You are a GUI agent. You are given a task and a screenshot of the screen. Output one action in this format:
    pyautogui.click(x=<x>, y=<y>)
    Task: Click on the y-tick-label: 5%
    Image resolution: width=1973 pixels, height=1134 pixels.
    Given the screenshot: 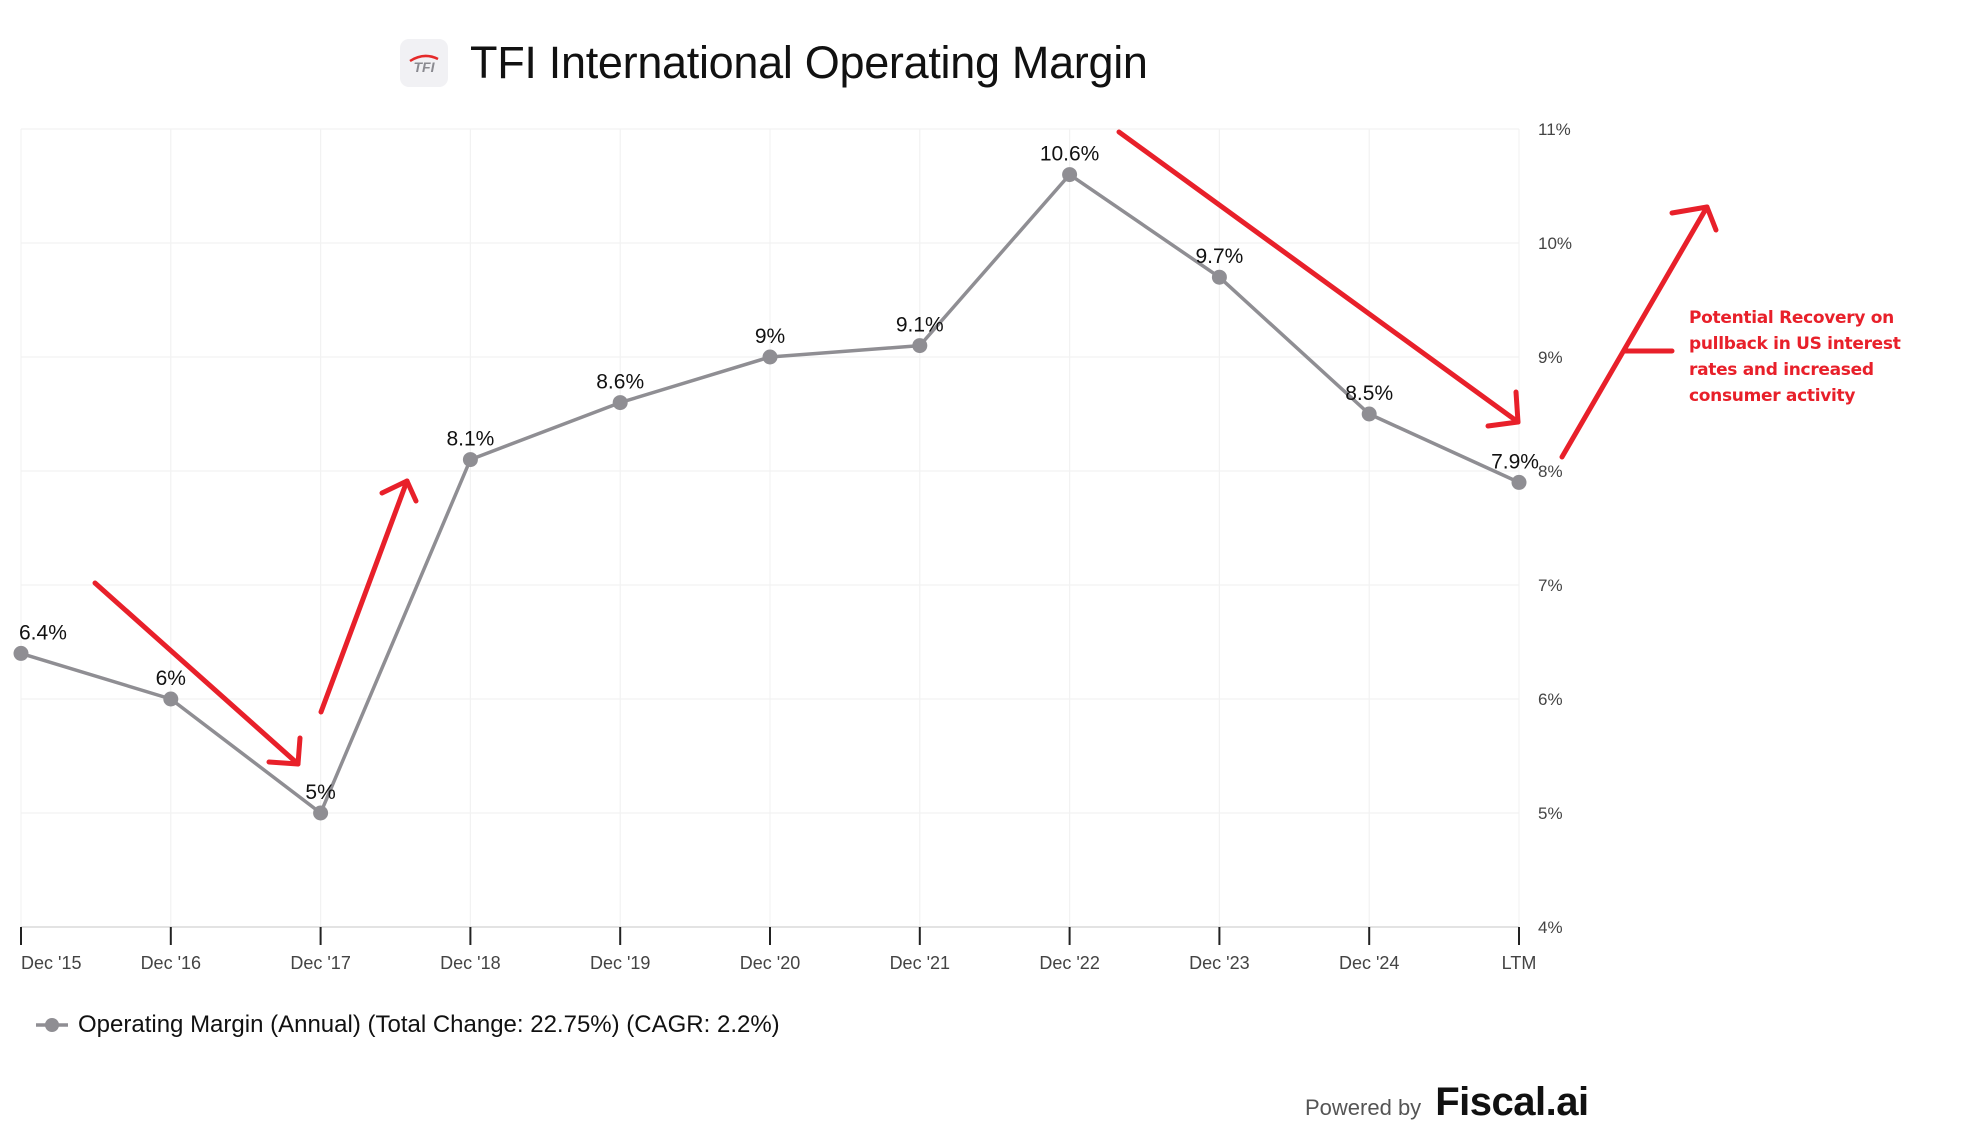 What is the action you would take?
    pyautogui.click(x=1550, y=813)
    